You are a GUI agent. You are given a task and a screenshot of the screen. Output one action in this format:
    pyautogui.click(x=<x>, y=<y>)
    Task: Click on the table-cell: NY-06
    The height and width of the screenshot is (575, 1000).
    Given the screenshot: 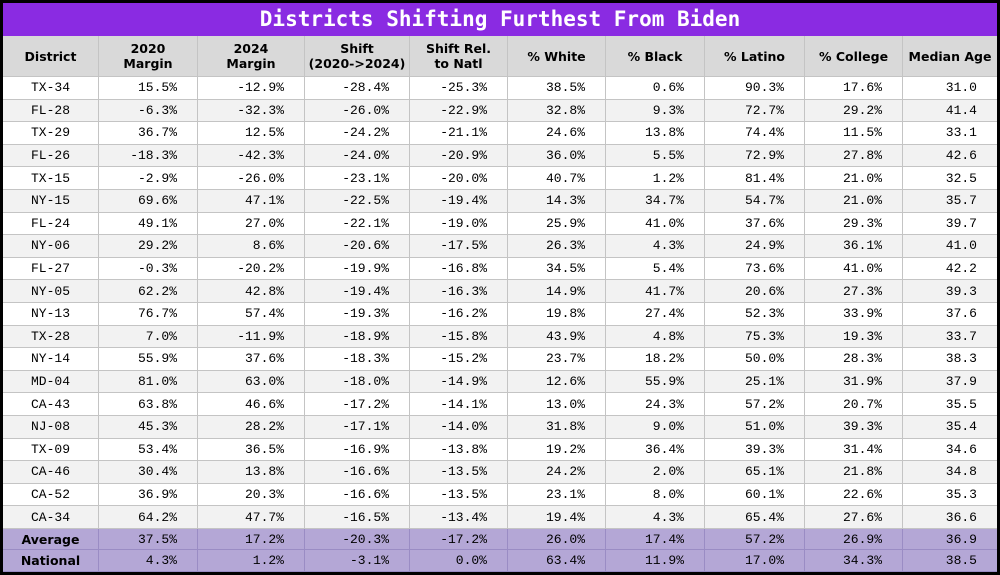 What is the action you would take?
    pyautogui.click(x=51, y=246)
    